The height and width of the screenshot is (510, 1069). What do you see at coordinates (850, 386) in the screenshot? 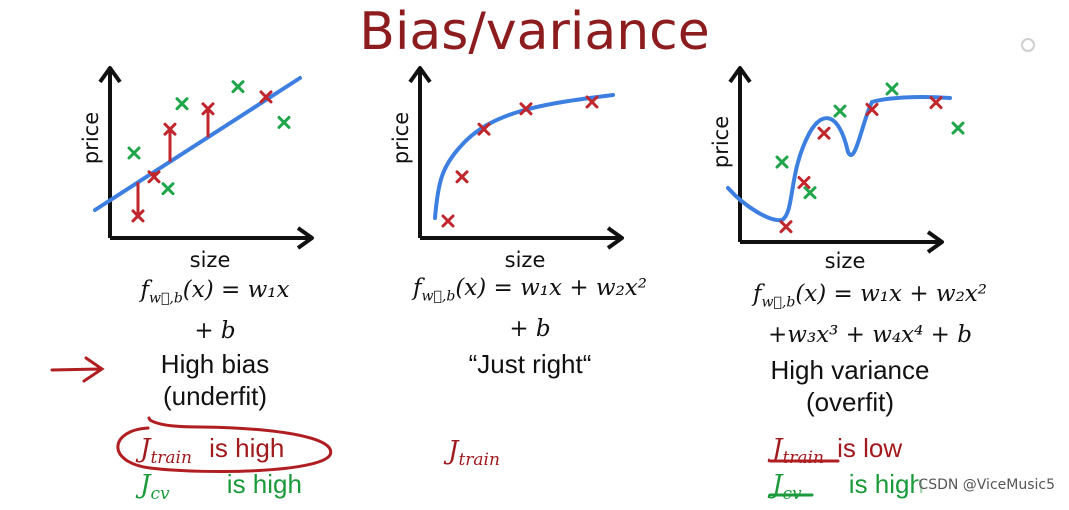
I see `caption-overfit: High variance (overfit)` at bounding box center [850, 386].